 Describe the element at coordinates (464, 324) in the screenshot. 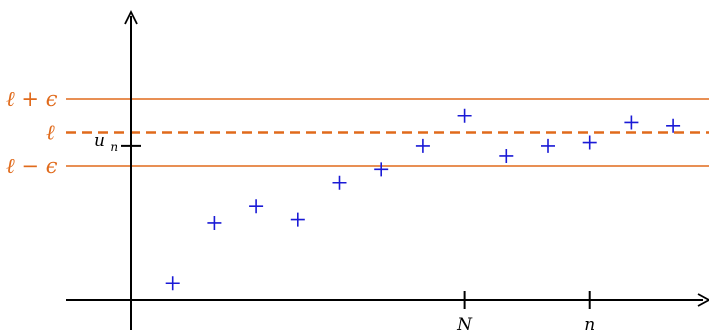

I see `N-label: N` at that location.